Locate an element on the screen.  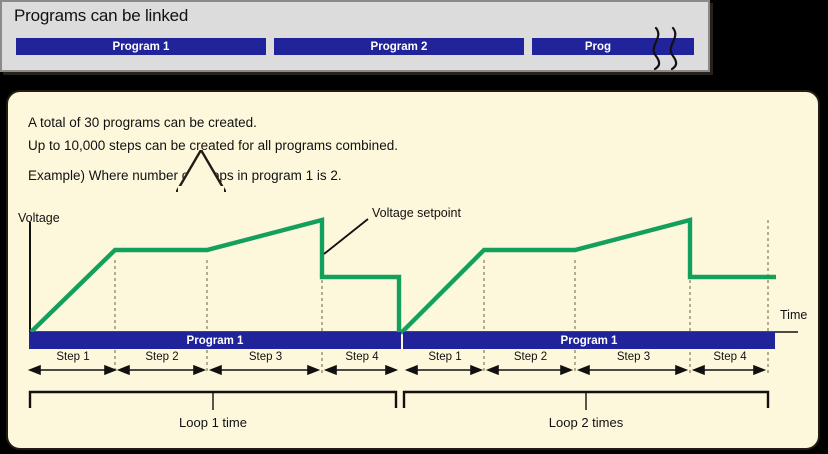
chart-program-band-2: Program 1 is located at coordinates (589, 340).